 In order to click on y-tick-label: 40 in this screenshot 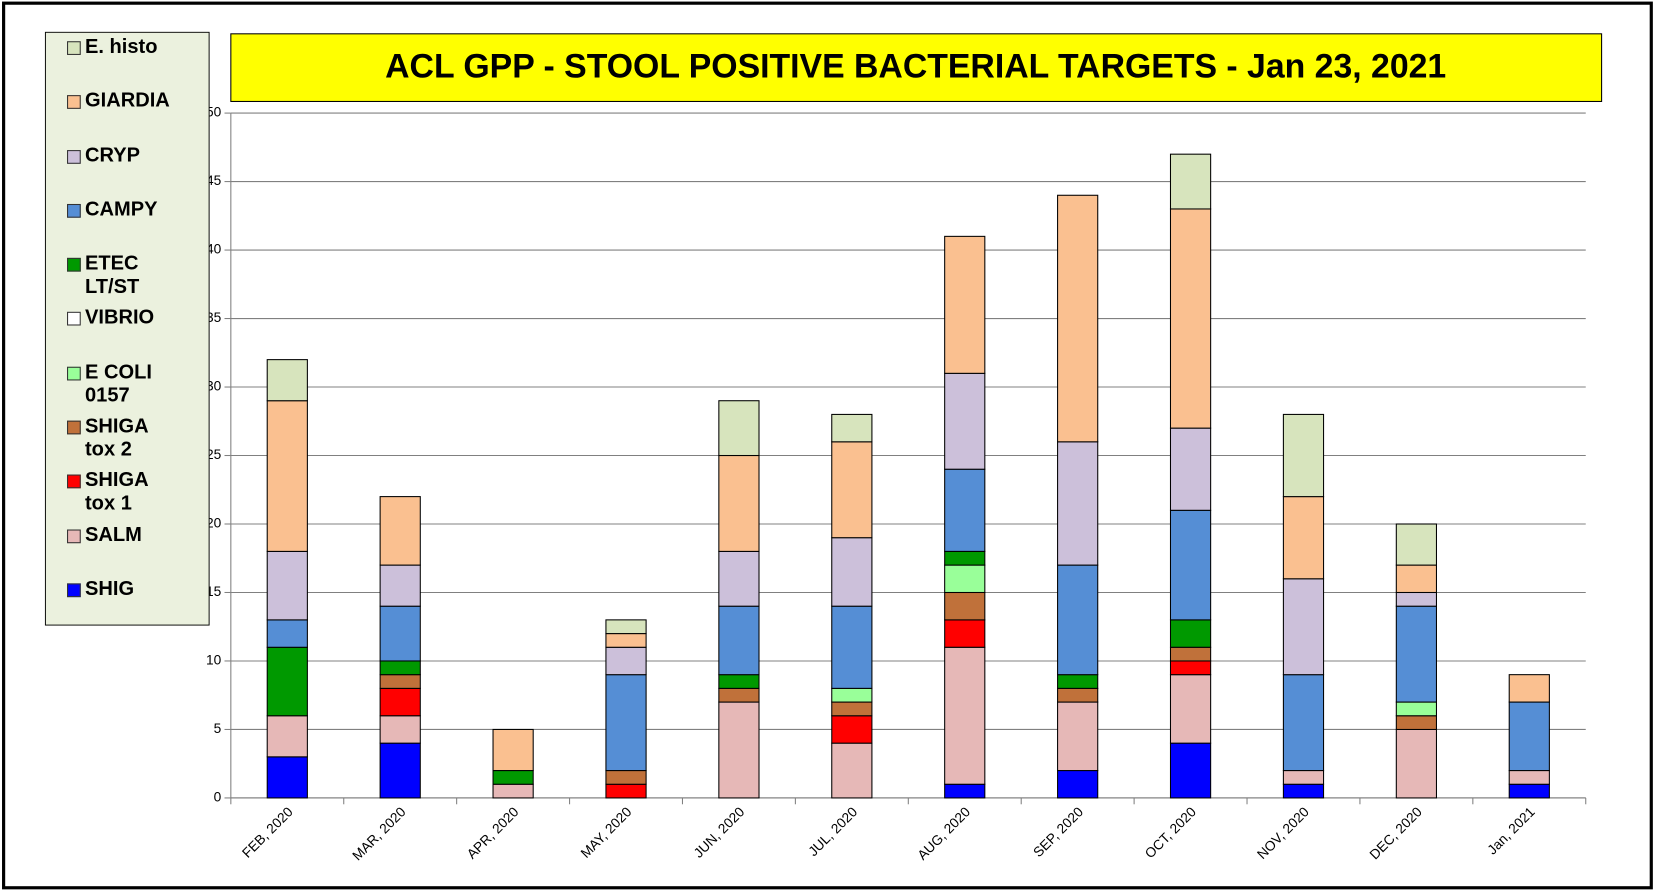, I will do `click(214, 249)`.